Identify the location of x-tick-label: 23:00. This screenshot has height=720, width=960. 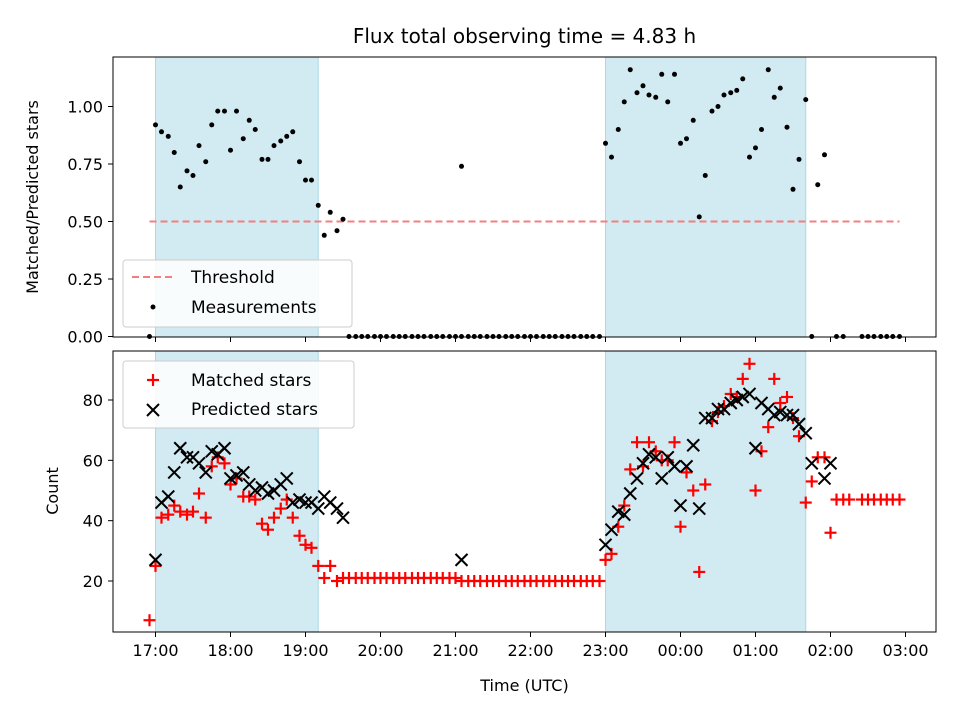
(605, 650).